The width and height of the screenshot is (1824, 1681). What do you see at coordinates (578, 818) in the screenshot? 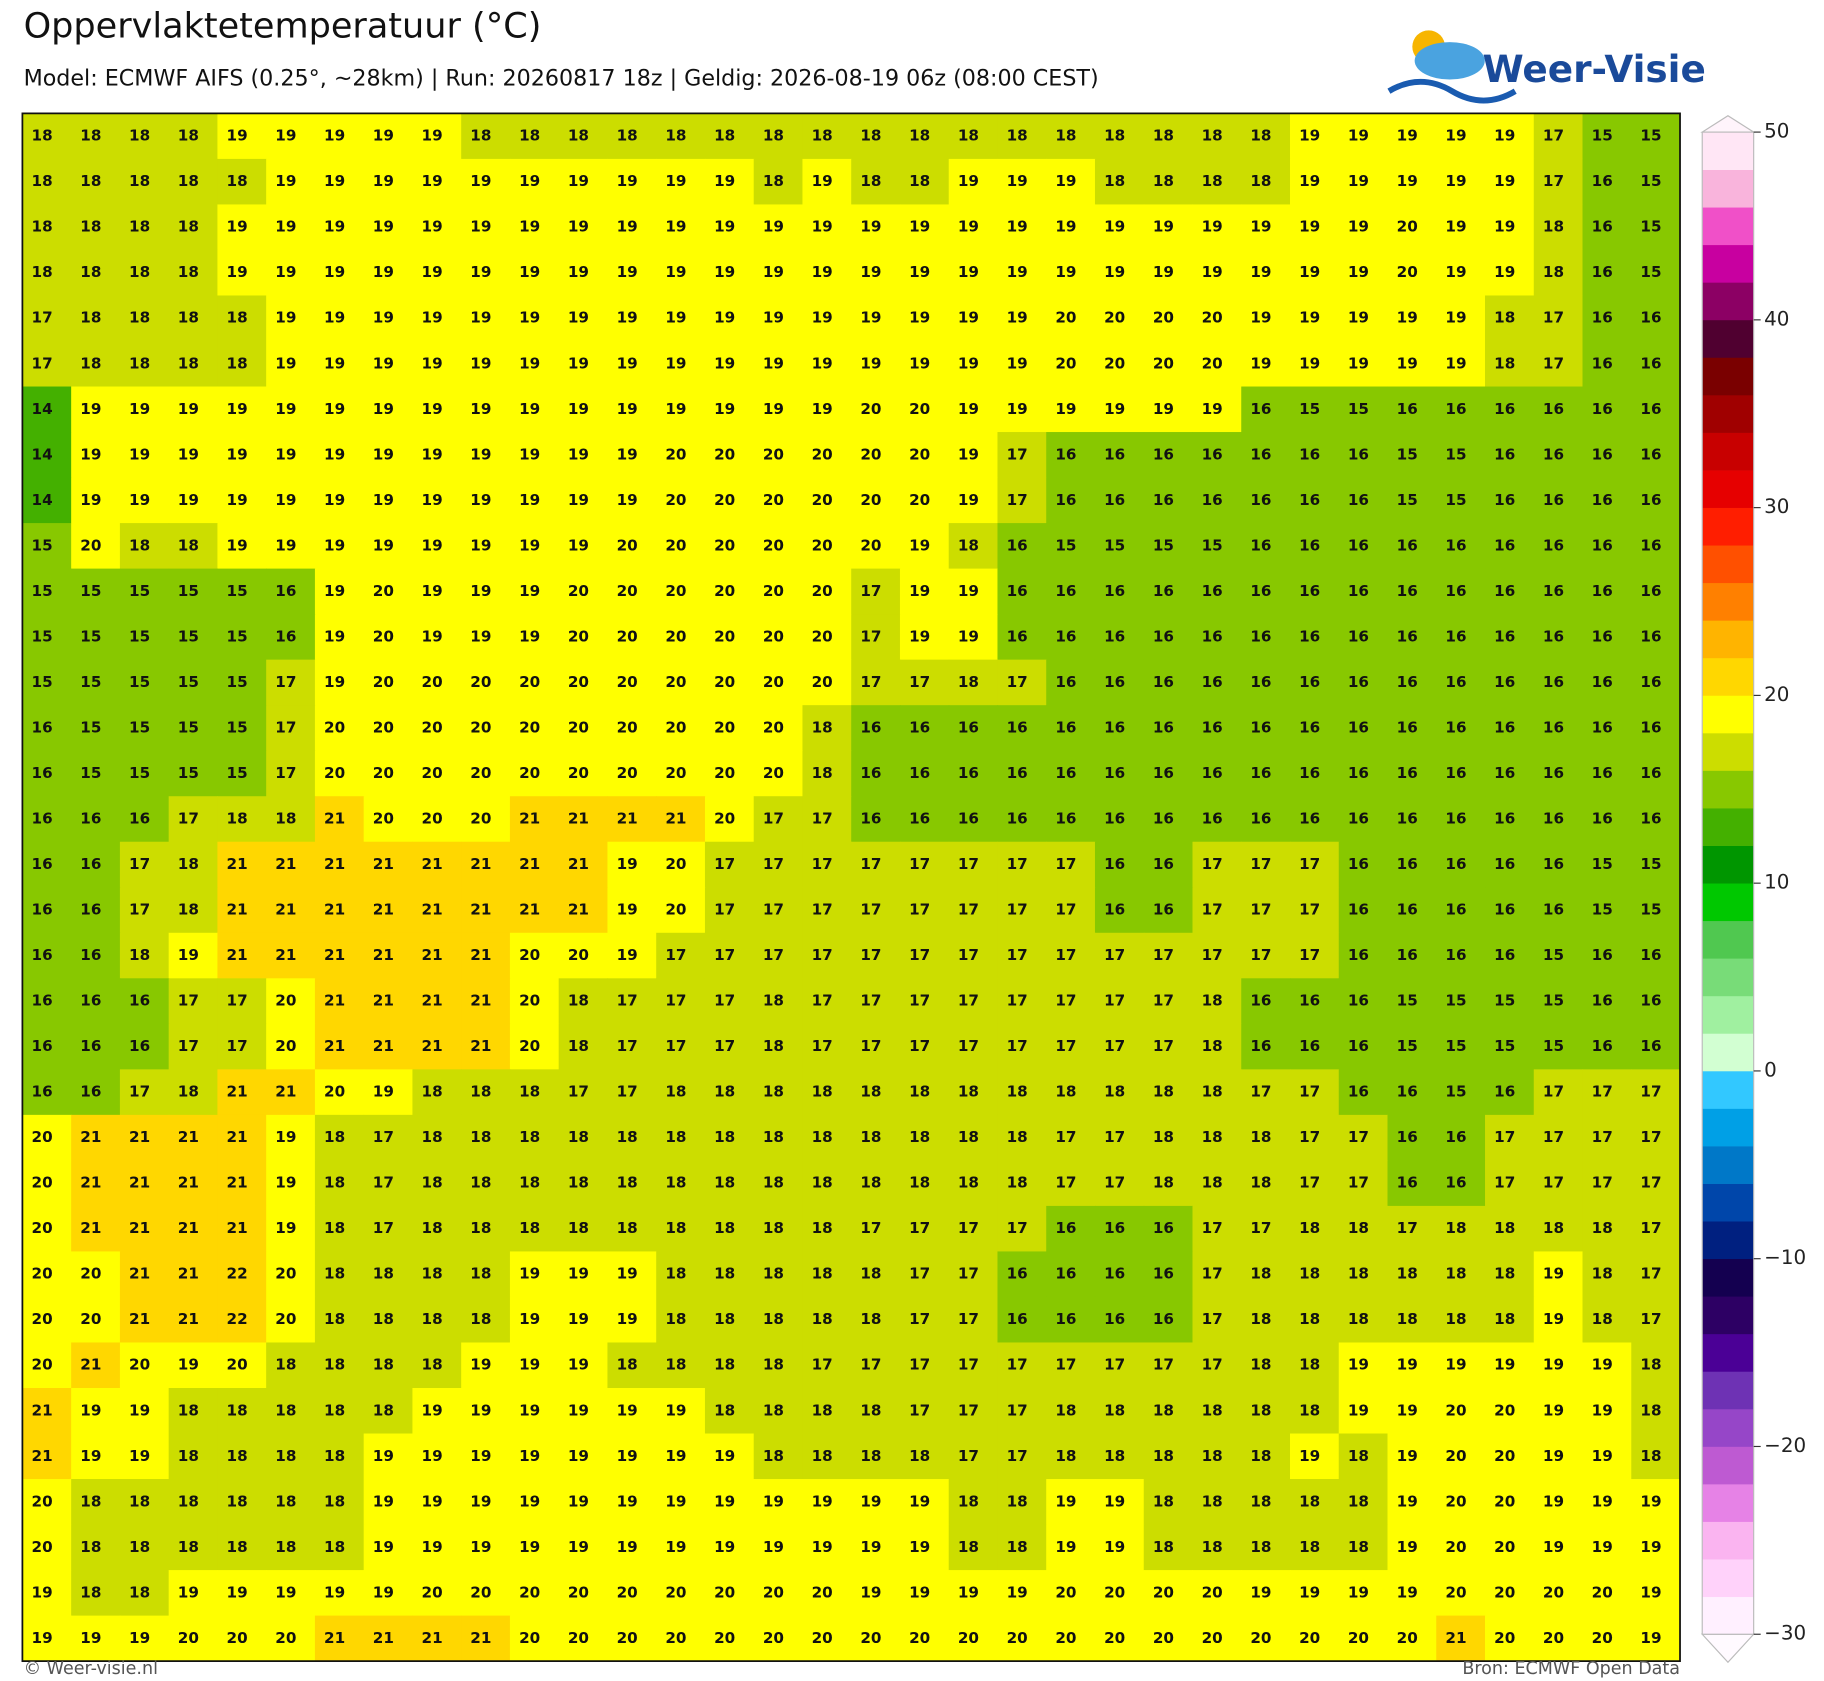
I see `temperature-label: 21` at bounding box center [578, 818].